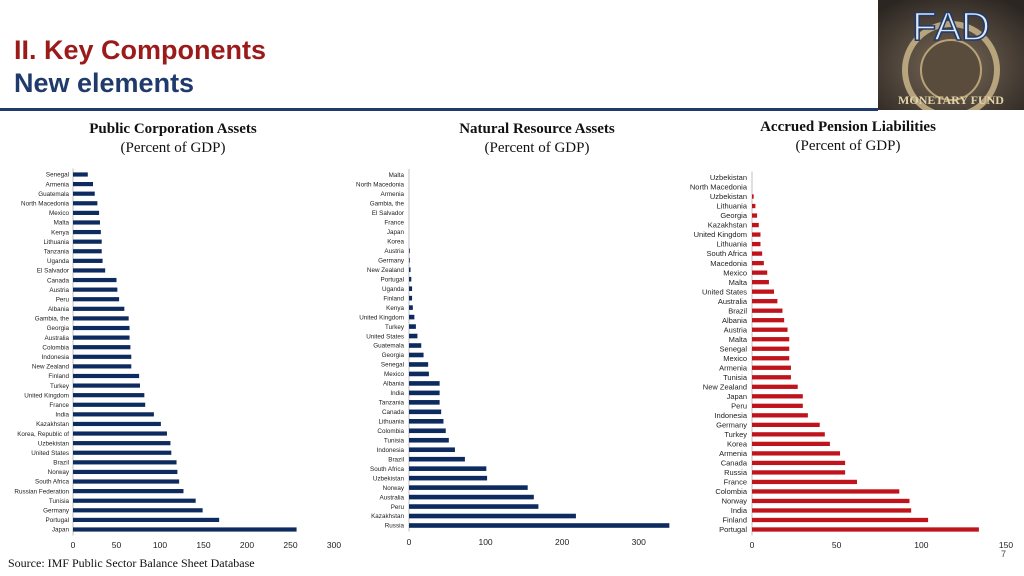 Image resolution: width=1024 pixels, height=576 pixels. What do you see at coordinates (728, 177) in the screenshot?
I see `category-label: Uzbekistan` at bounding box center [728, 177].